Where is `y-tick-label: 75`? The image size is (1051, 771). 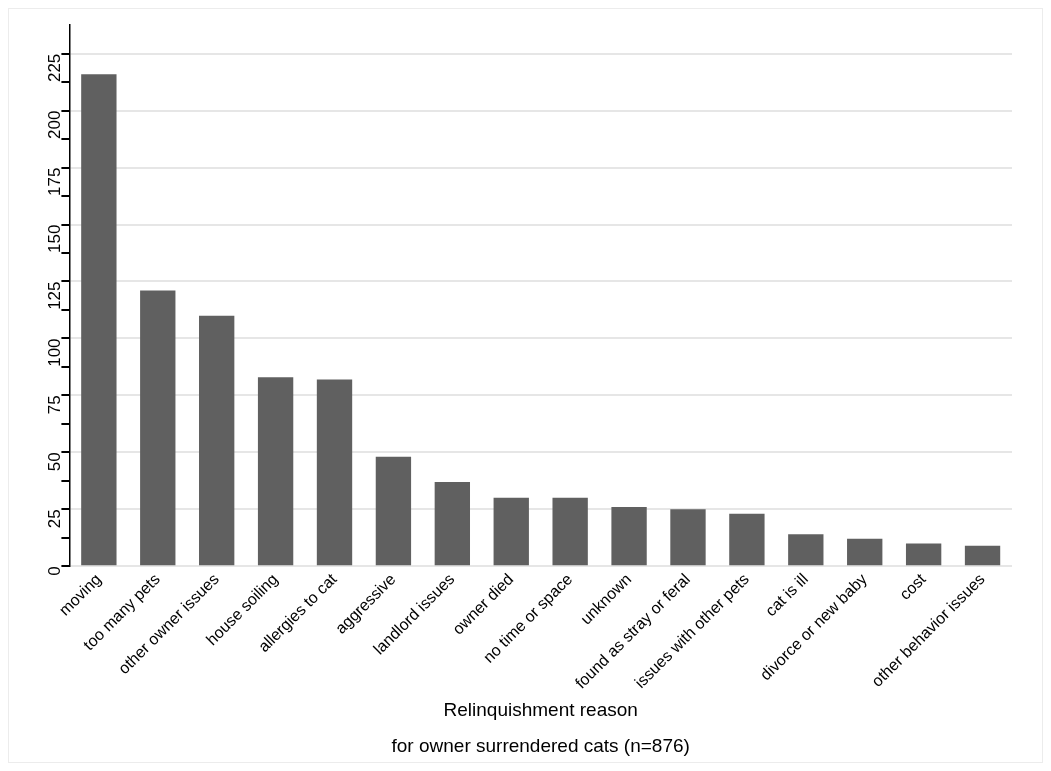 y-tick-label: 75 is located at coordinates (55, 405).